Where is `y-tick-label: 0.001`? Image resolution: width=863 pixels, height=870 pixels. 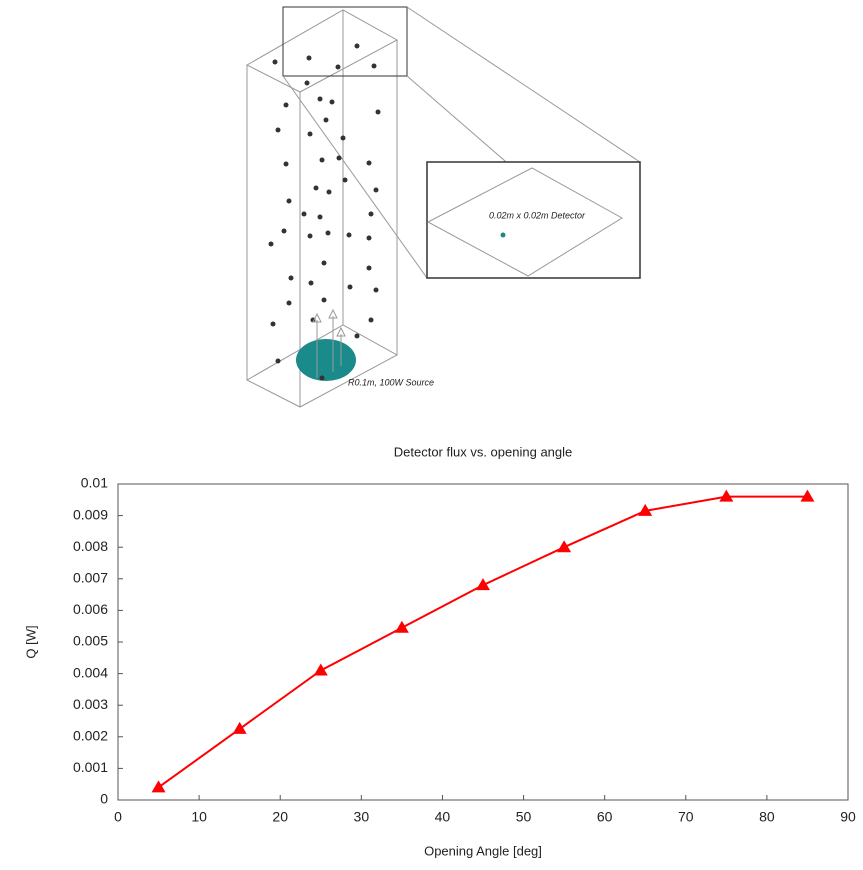
y-tick-label: 0.001 is located at coordinates (90, 767).